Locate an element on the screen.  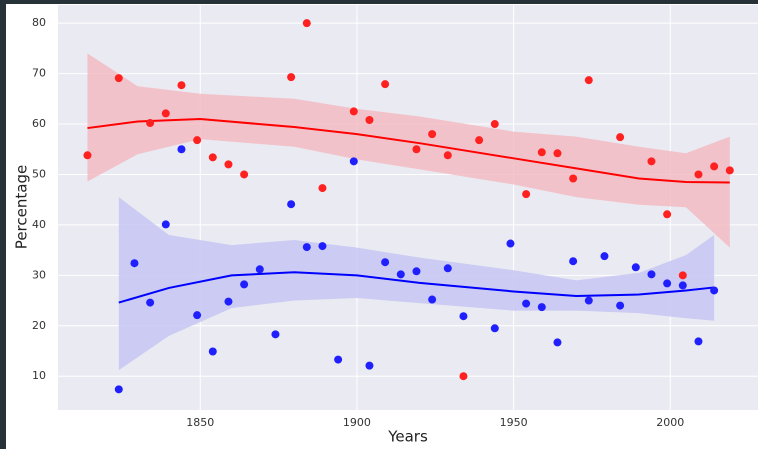
y-tick-label: 20 is located at coordinates (39, 325).